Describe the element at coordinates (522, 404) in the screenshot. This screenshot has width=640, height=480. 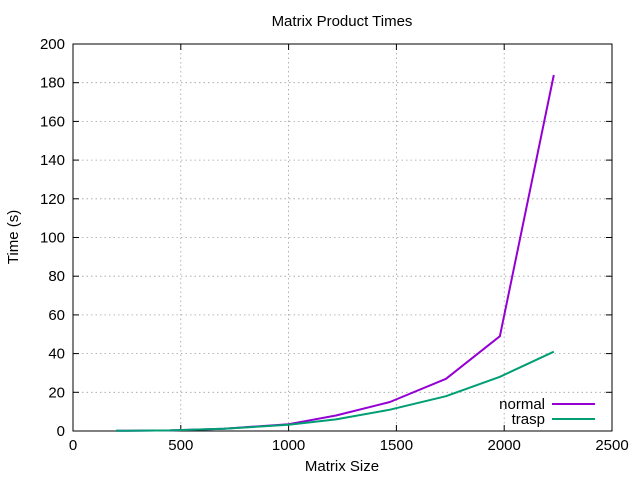
I see `legend-label-normal: normal` at that location.